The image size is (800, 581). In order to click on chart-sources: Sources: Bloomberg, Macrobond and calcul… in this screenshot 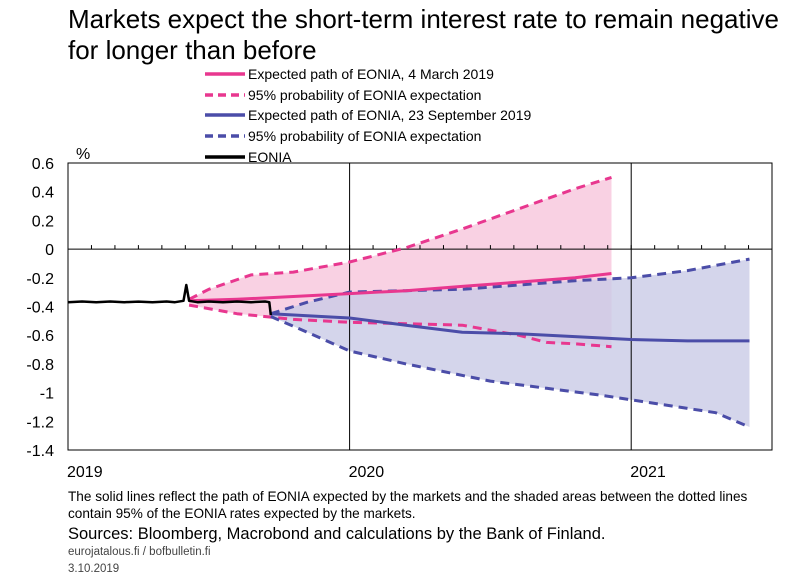, I will do `click(337, 534)`.